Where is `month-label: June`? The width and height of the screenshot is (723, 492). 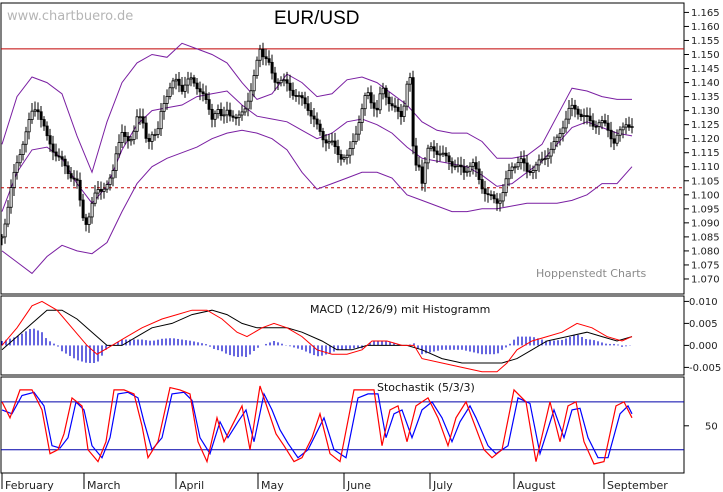
month-label: June is located at coordinates (358, 485).